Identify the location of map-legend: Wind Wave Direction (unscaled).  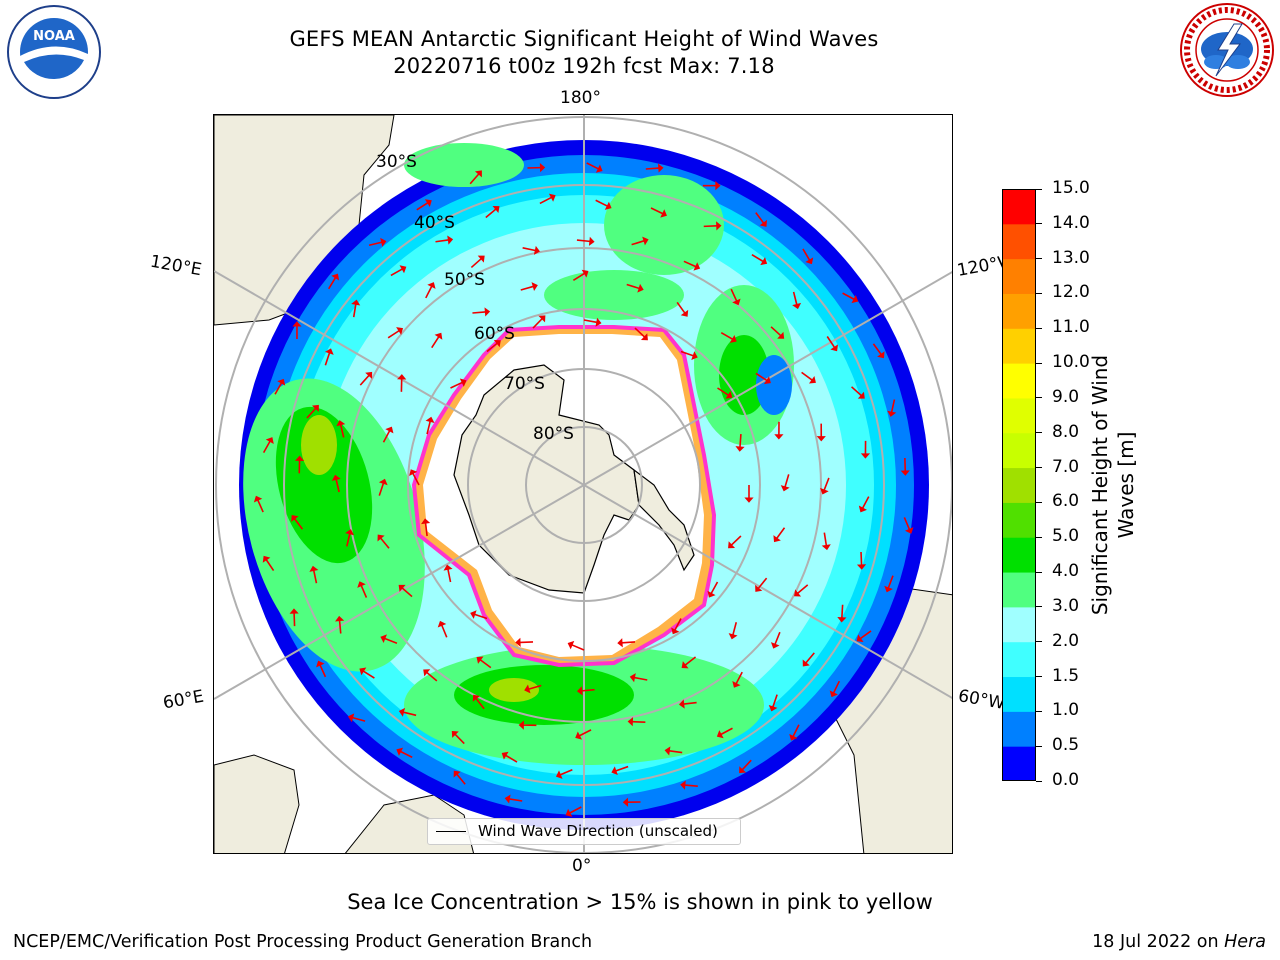
(584, 831).